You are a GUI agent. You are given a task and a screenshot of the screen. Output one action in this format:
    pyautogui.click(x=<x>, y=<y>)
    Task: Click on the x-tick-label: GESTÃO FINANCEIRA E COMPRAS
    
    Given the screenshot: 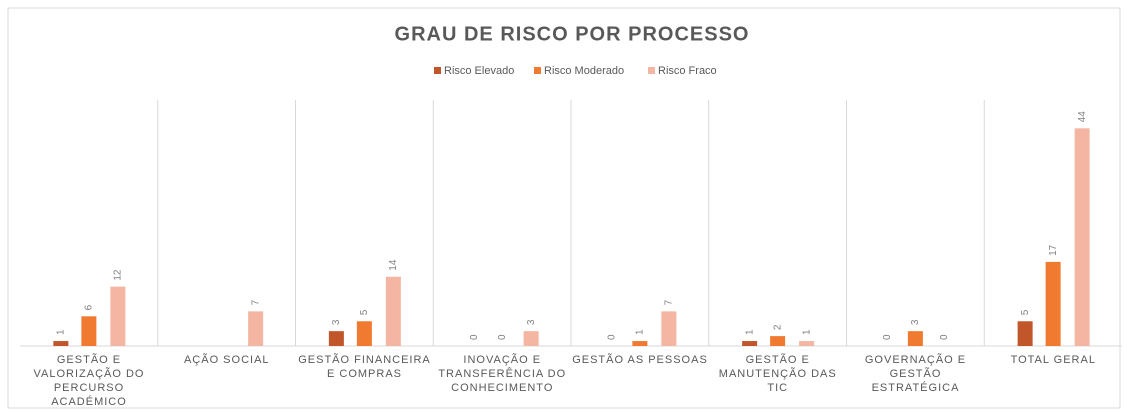 What is the action you would take?
    pyautogui.click(x=364, y=367)
    